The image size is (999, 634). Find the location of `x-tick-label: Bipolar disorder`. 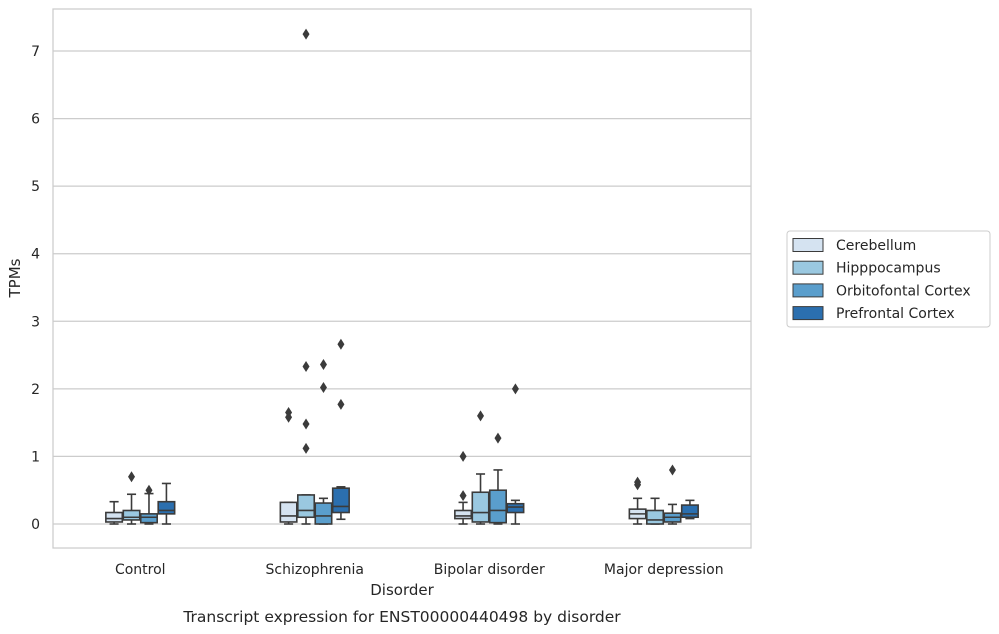

x-tick-label: Bipolar disorder is located at coordinates (489, 570).